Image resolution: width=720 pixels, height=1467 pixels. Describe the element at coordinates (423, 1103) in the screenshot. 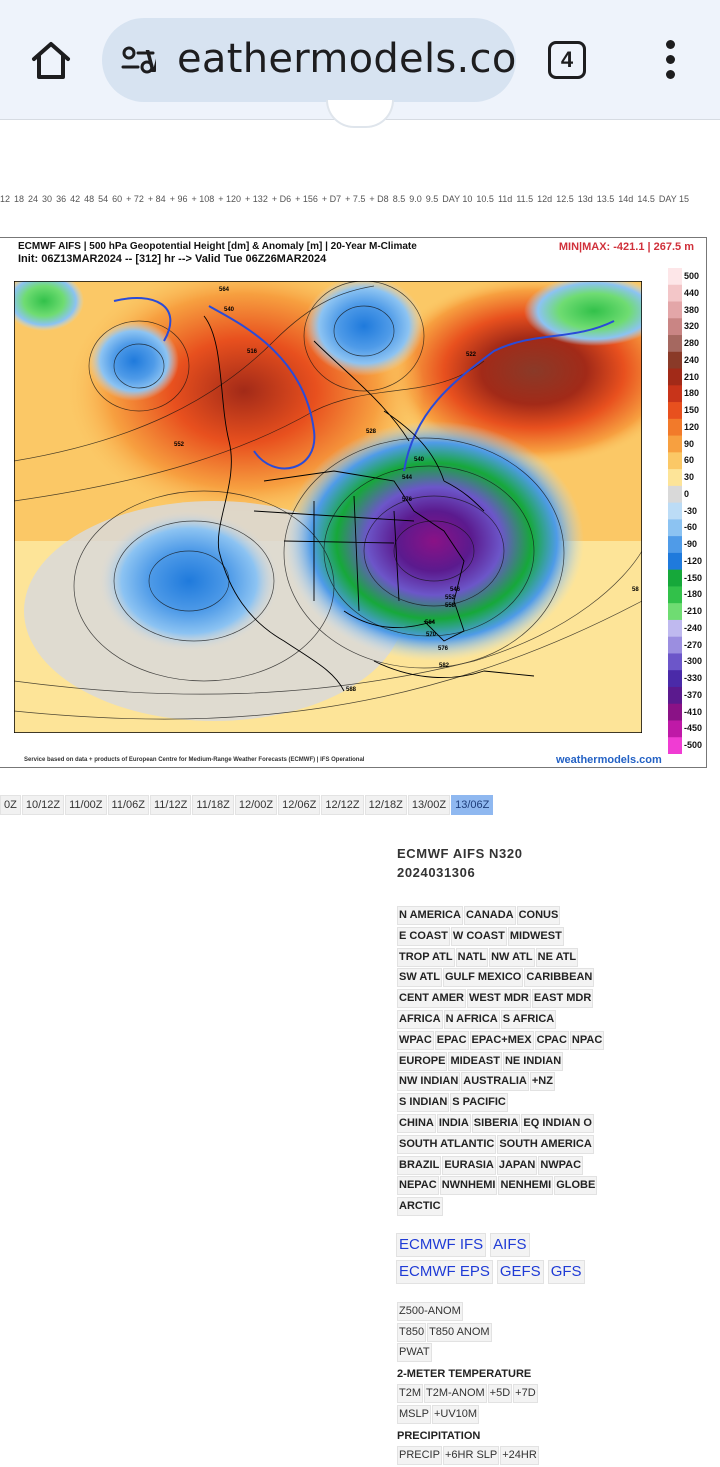

I see `region-link: S INDIAN` at that location.